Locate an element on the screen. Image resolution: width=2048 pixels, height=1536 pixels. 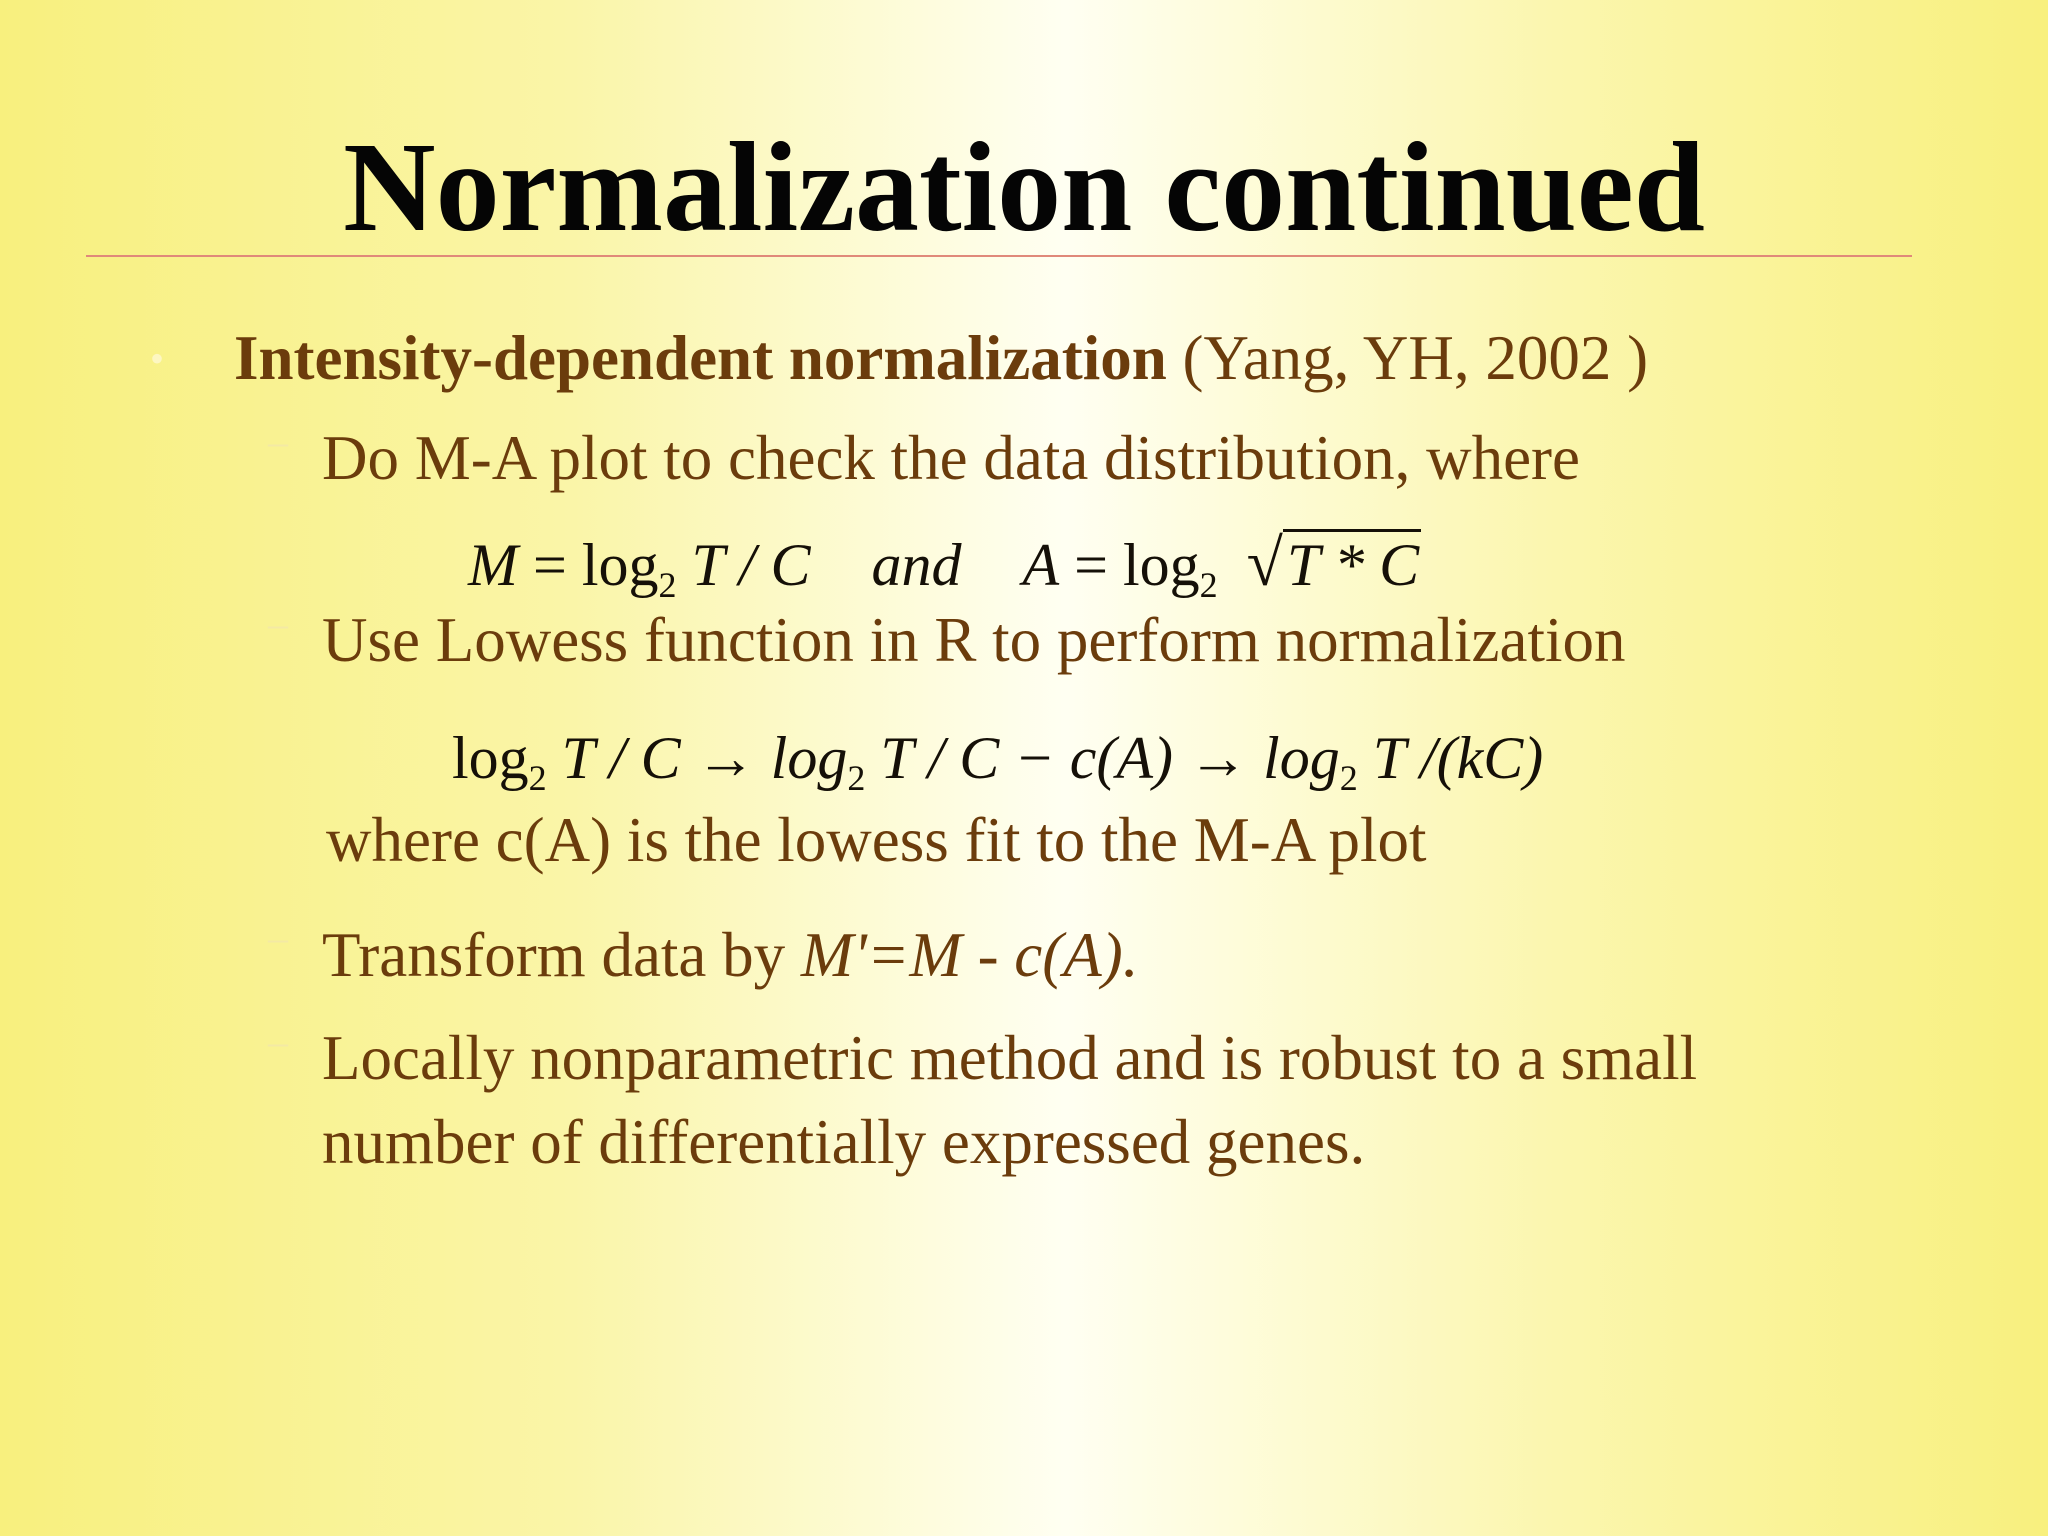
eq-sqrt: √T * C is located at coordinates (1334, 564).